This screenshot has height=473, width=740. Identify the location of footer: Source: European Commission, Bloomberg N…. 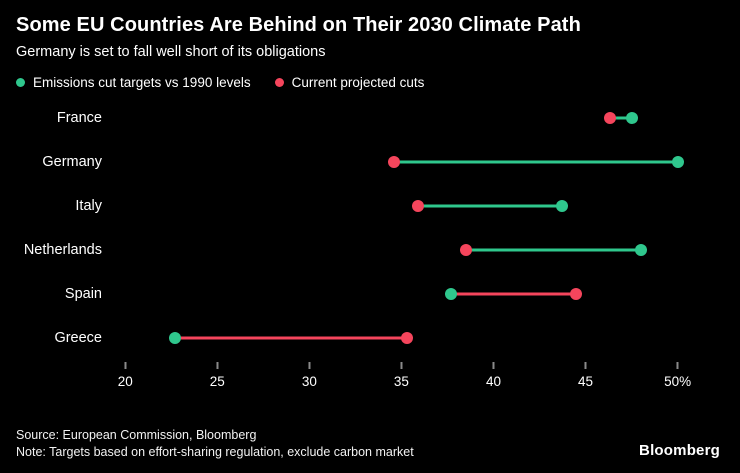
(368, 444).